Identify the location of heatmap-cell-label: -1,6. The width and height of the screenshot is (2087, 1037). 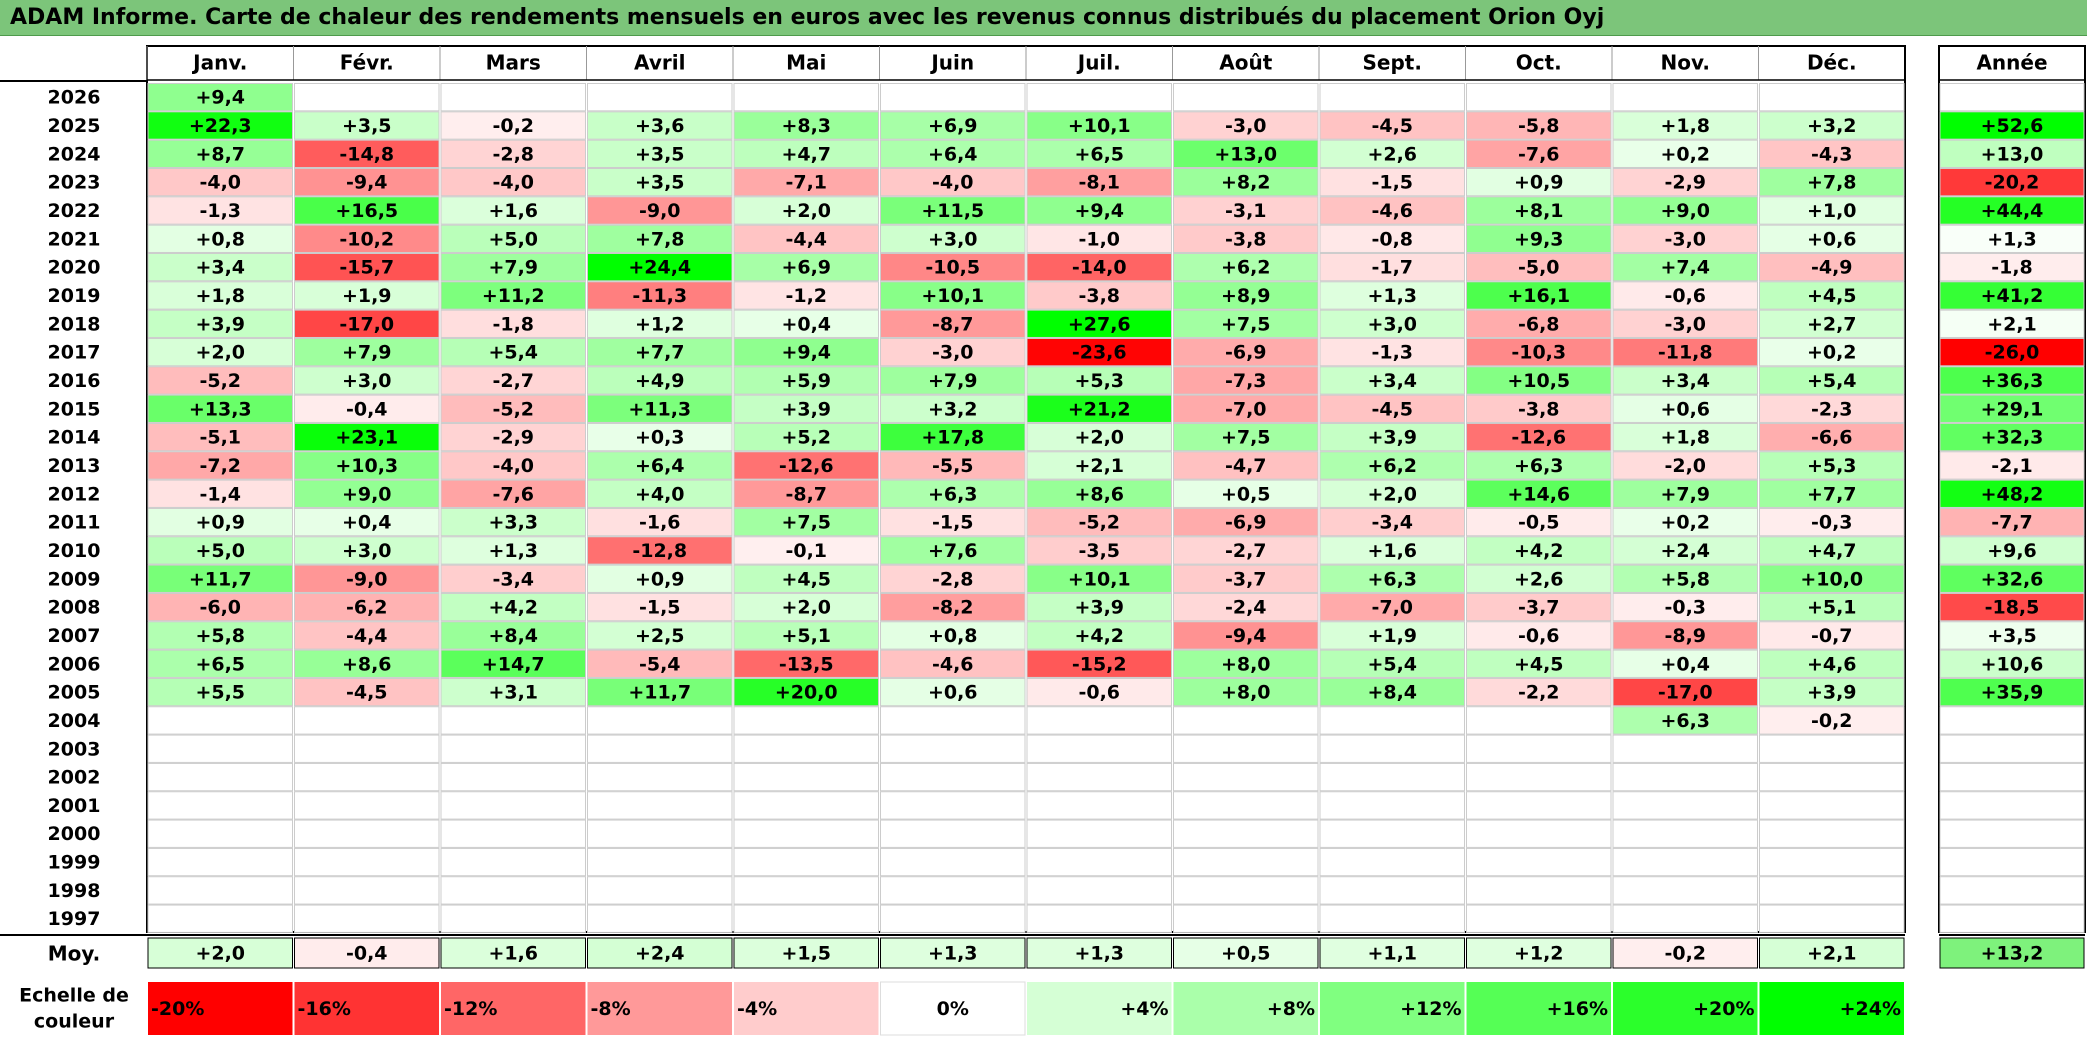
(660, 523).